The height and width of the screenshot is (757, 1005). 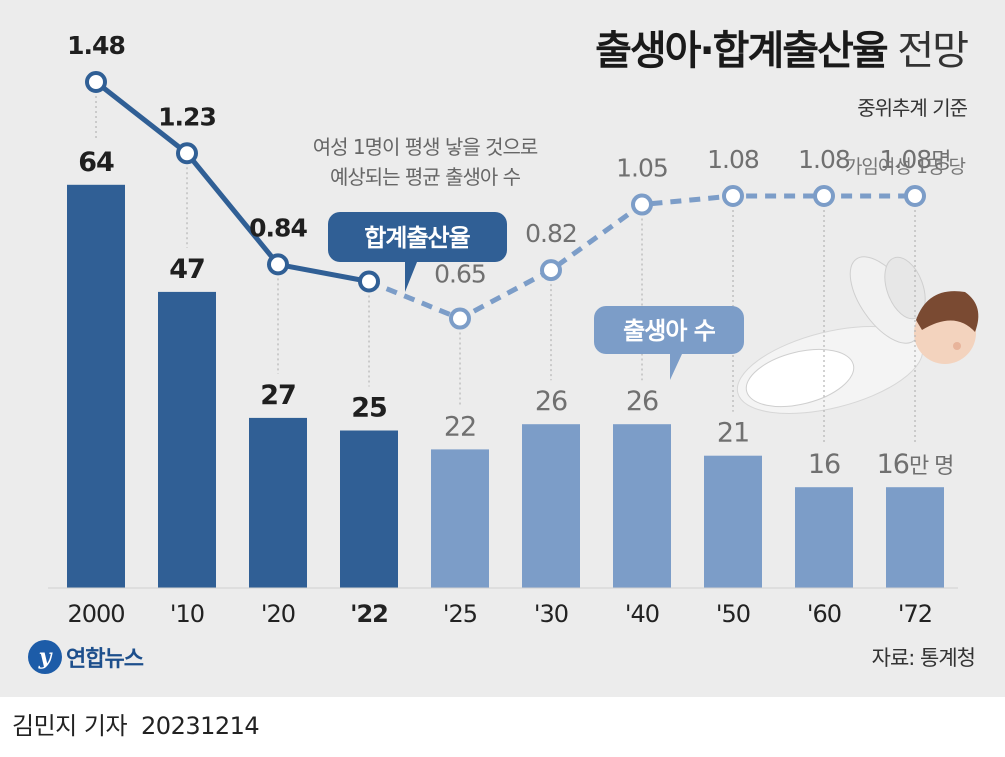 What do you see at coordinates (733, 614) in the screenshot?
I see `x-tick-label: '50` at bounding box center [733, 614].